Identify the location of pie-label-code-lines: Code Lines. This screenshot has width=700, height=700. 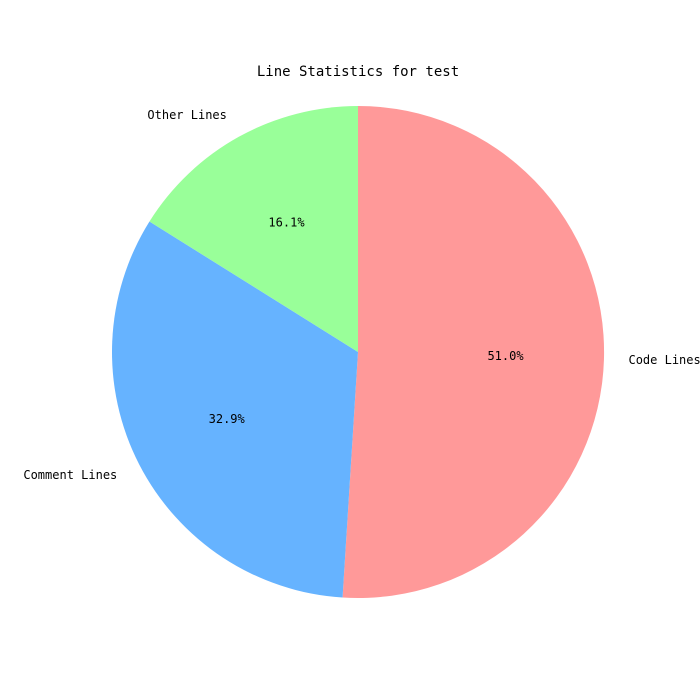
(664, 360).